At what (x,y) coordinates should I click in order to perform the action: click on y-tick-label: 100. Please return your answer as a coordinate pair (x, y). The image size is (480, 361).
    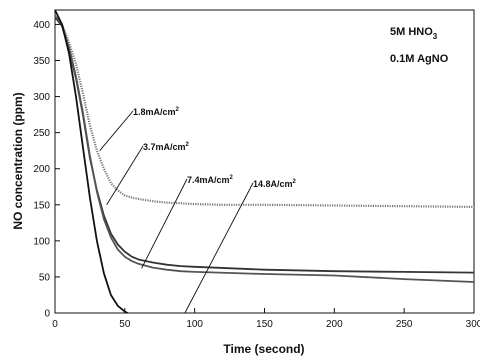
    Looking at the image, I should click on (41, 241).